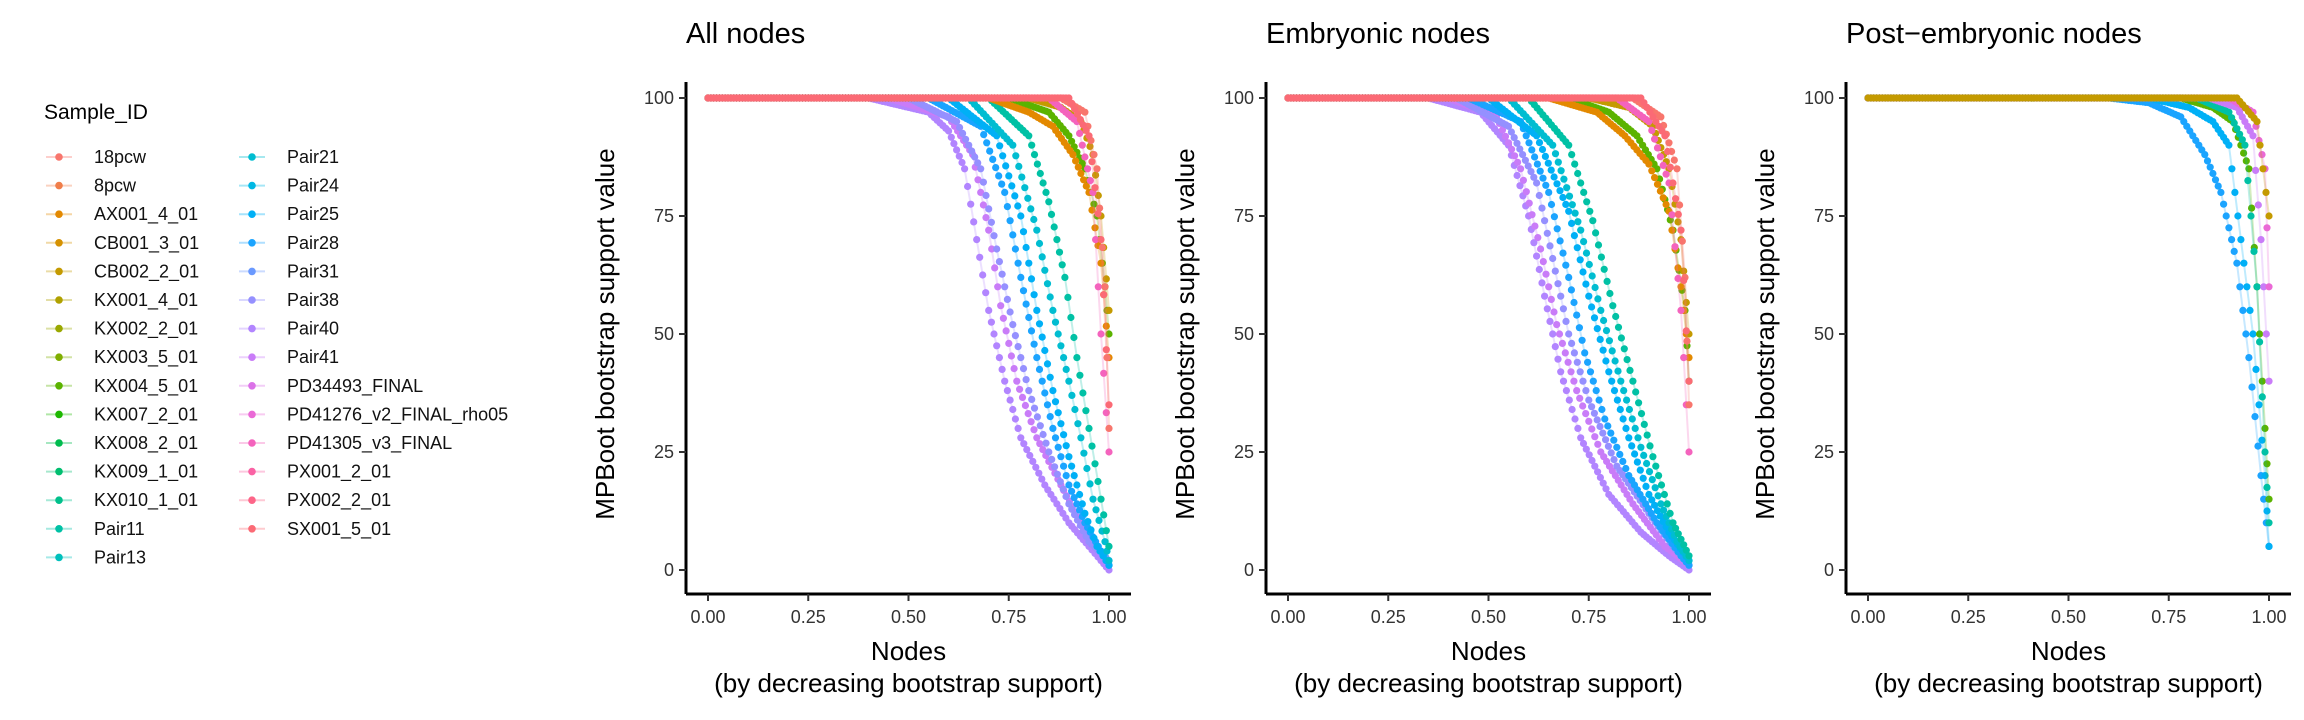 This screenshot has height=720, width=2304. What do you see at coordinates (2068, 651) in the screenshot?
I see `x-axis-label: Nodes` at bounding box center [2068, 651].